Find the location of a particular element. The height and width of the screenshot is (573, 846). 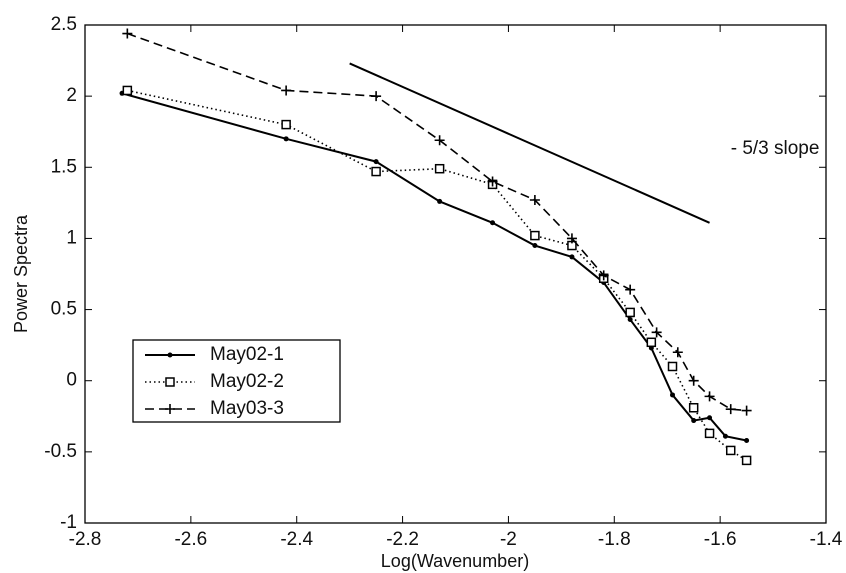

y-tick-label: 2.5 is located at coordinates (64, 24).